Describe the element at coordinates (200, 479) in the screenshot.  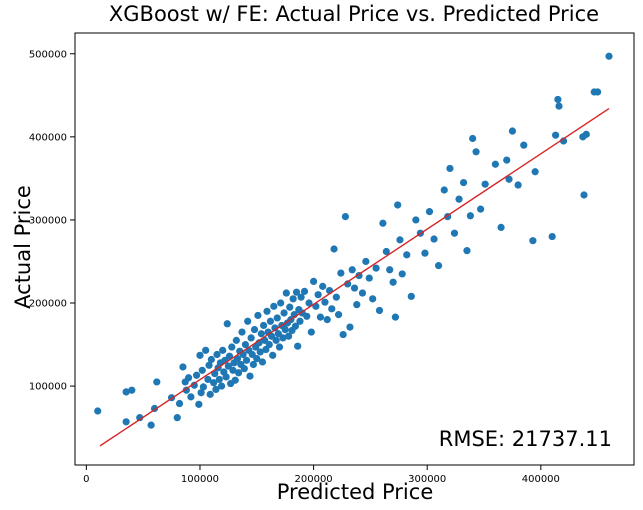
I see `x-tick-label: 100000` at that location.